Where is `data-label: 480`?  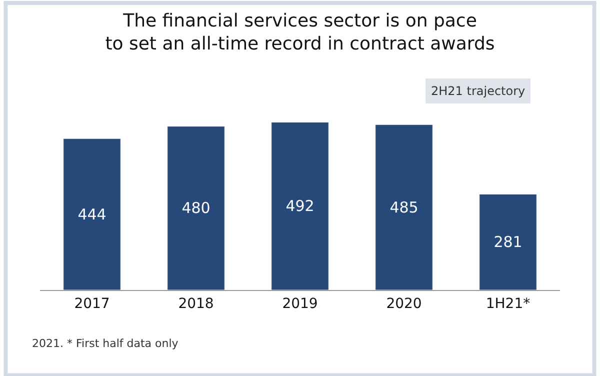 data-label: 480 is located at coordinates (196, 208).